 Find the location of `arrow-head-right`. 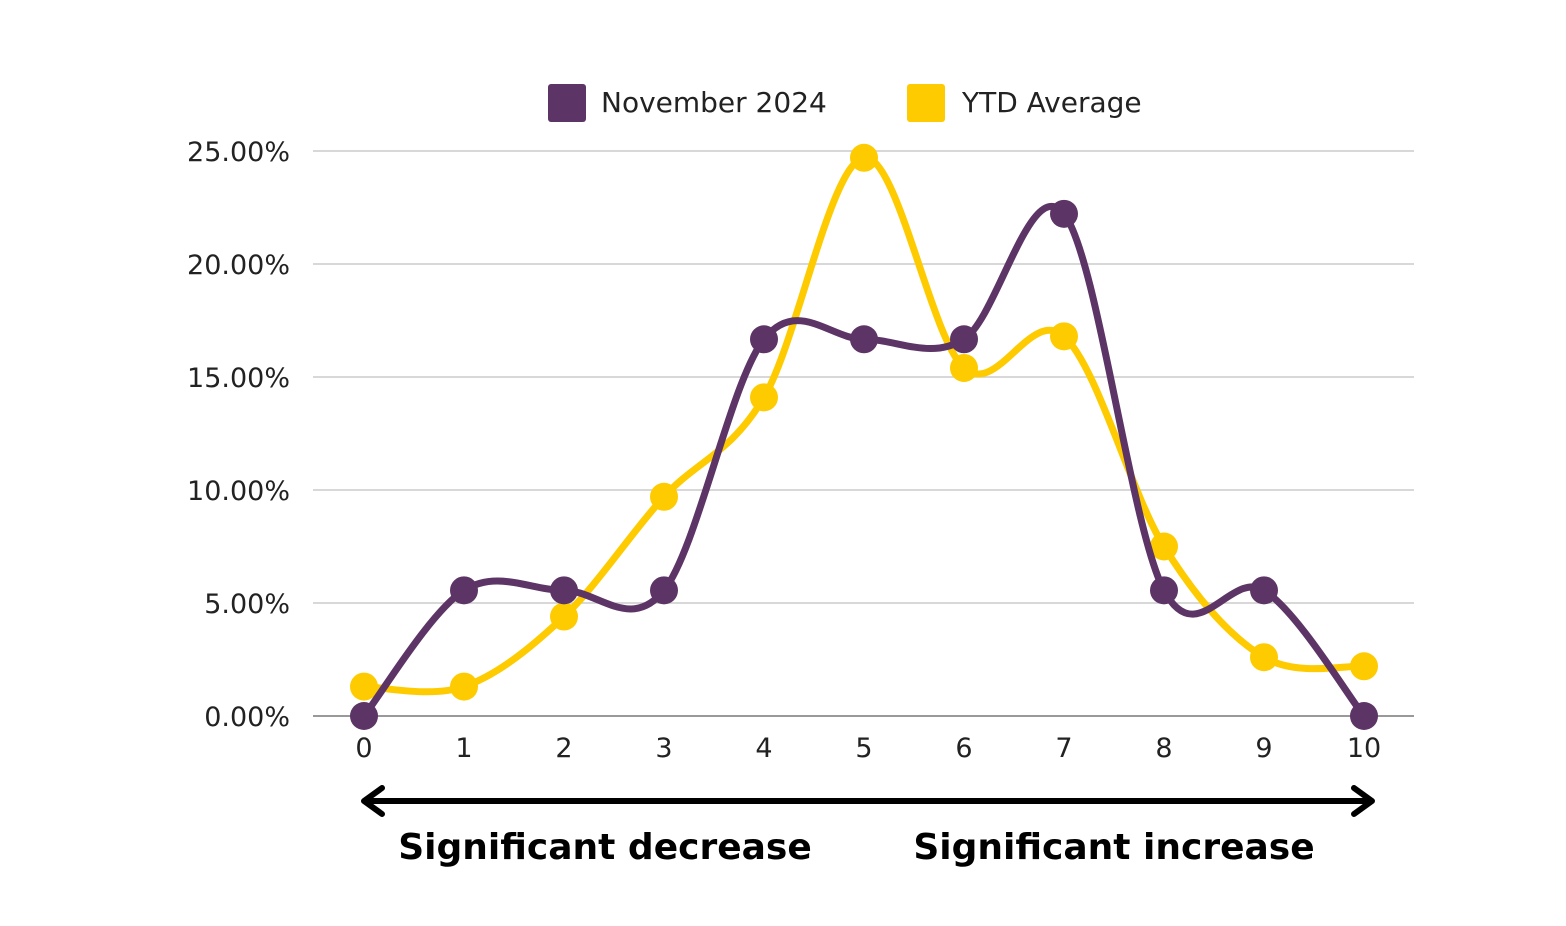

arrow-head-right is located at coordinates (1363, 801).